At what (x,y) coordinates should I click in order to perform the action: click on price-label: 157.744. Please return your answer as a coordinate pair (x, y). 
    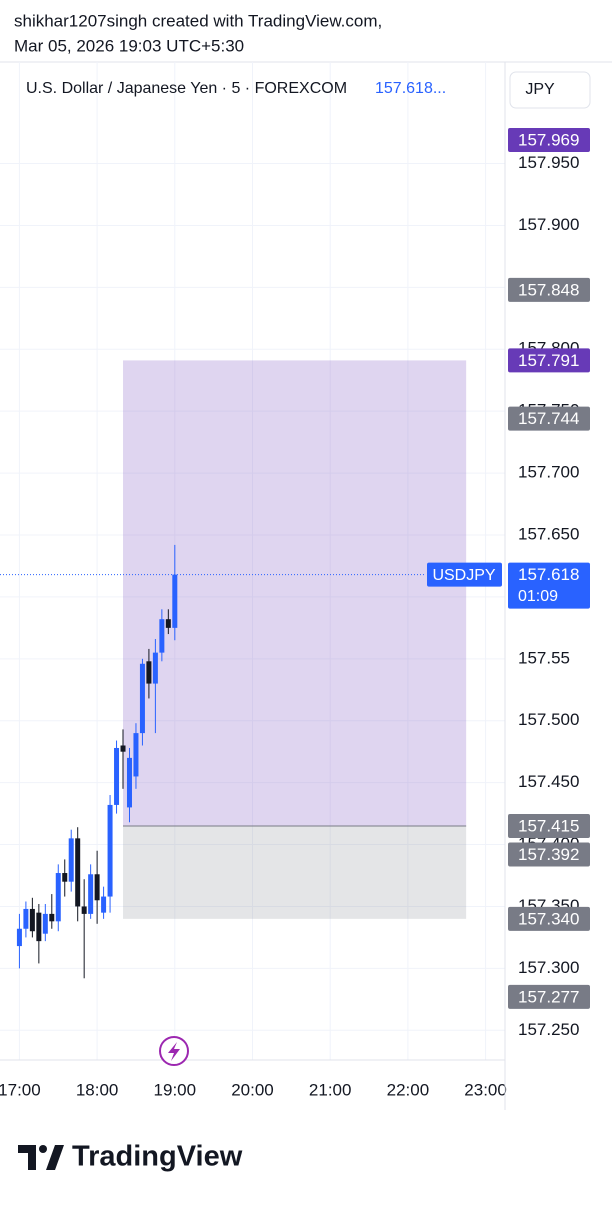
    Looking at the image, I should click on (548, 418).